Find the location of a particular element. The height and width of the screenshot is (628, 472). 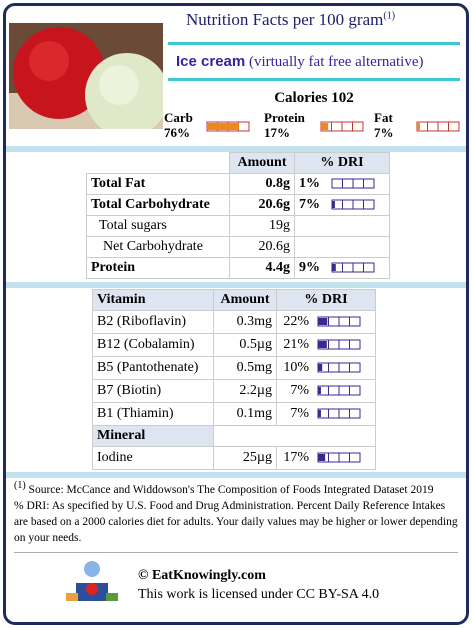

vitamin-row: Iodine 25µg 17% is located at coordinates (234, 458).